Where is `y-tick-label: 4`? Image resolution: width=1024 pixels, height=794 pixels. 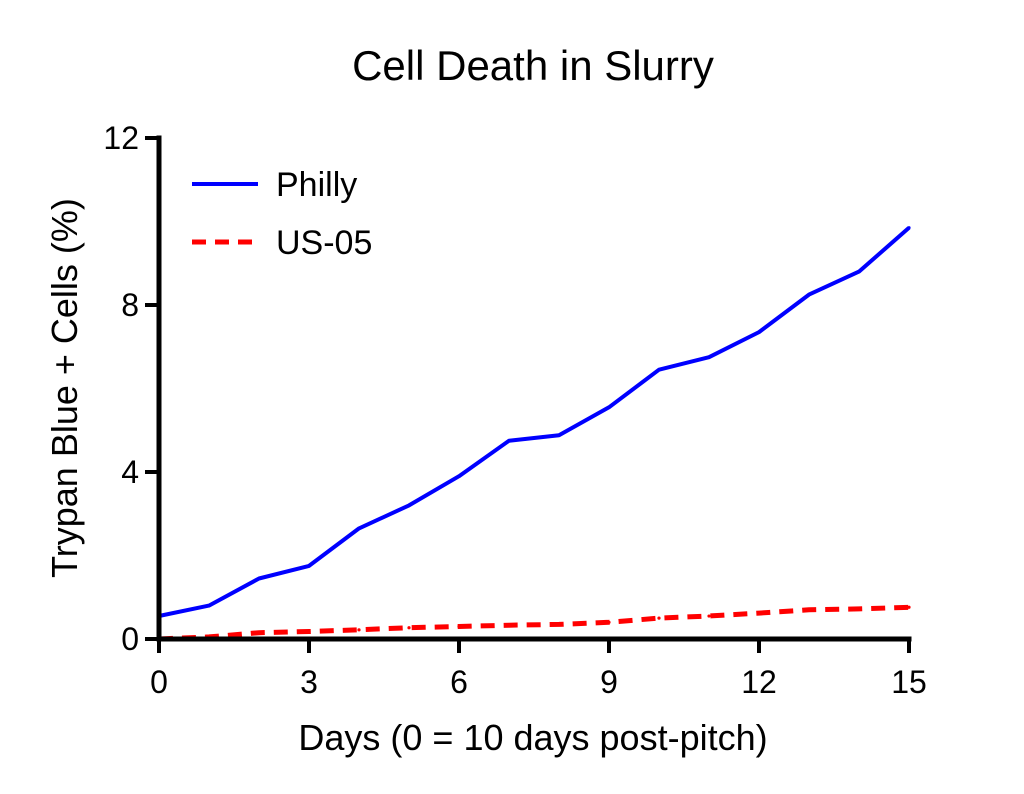
y-tick-label: 4 is located at coordinates (130, 472).